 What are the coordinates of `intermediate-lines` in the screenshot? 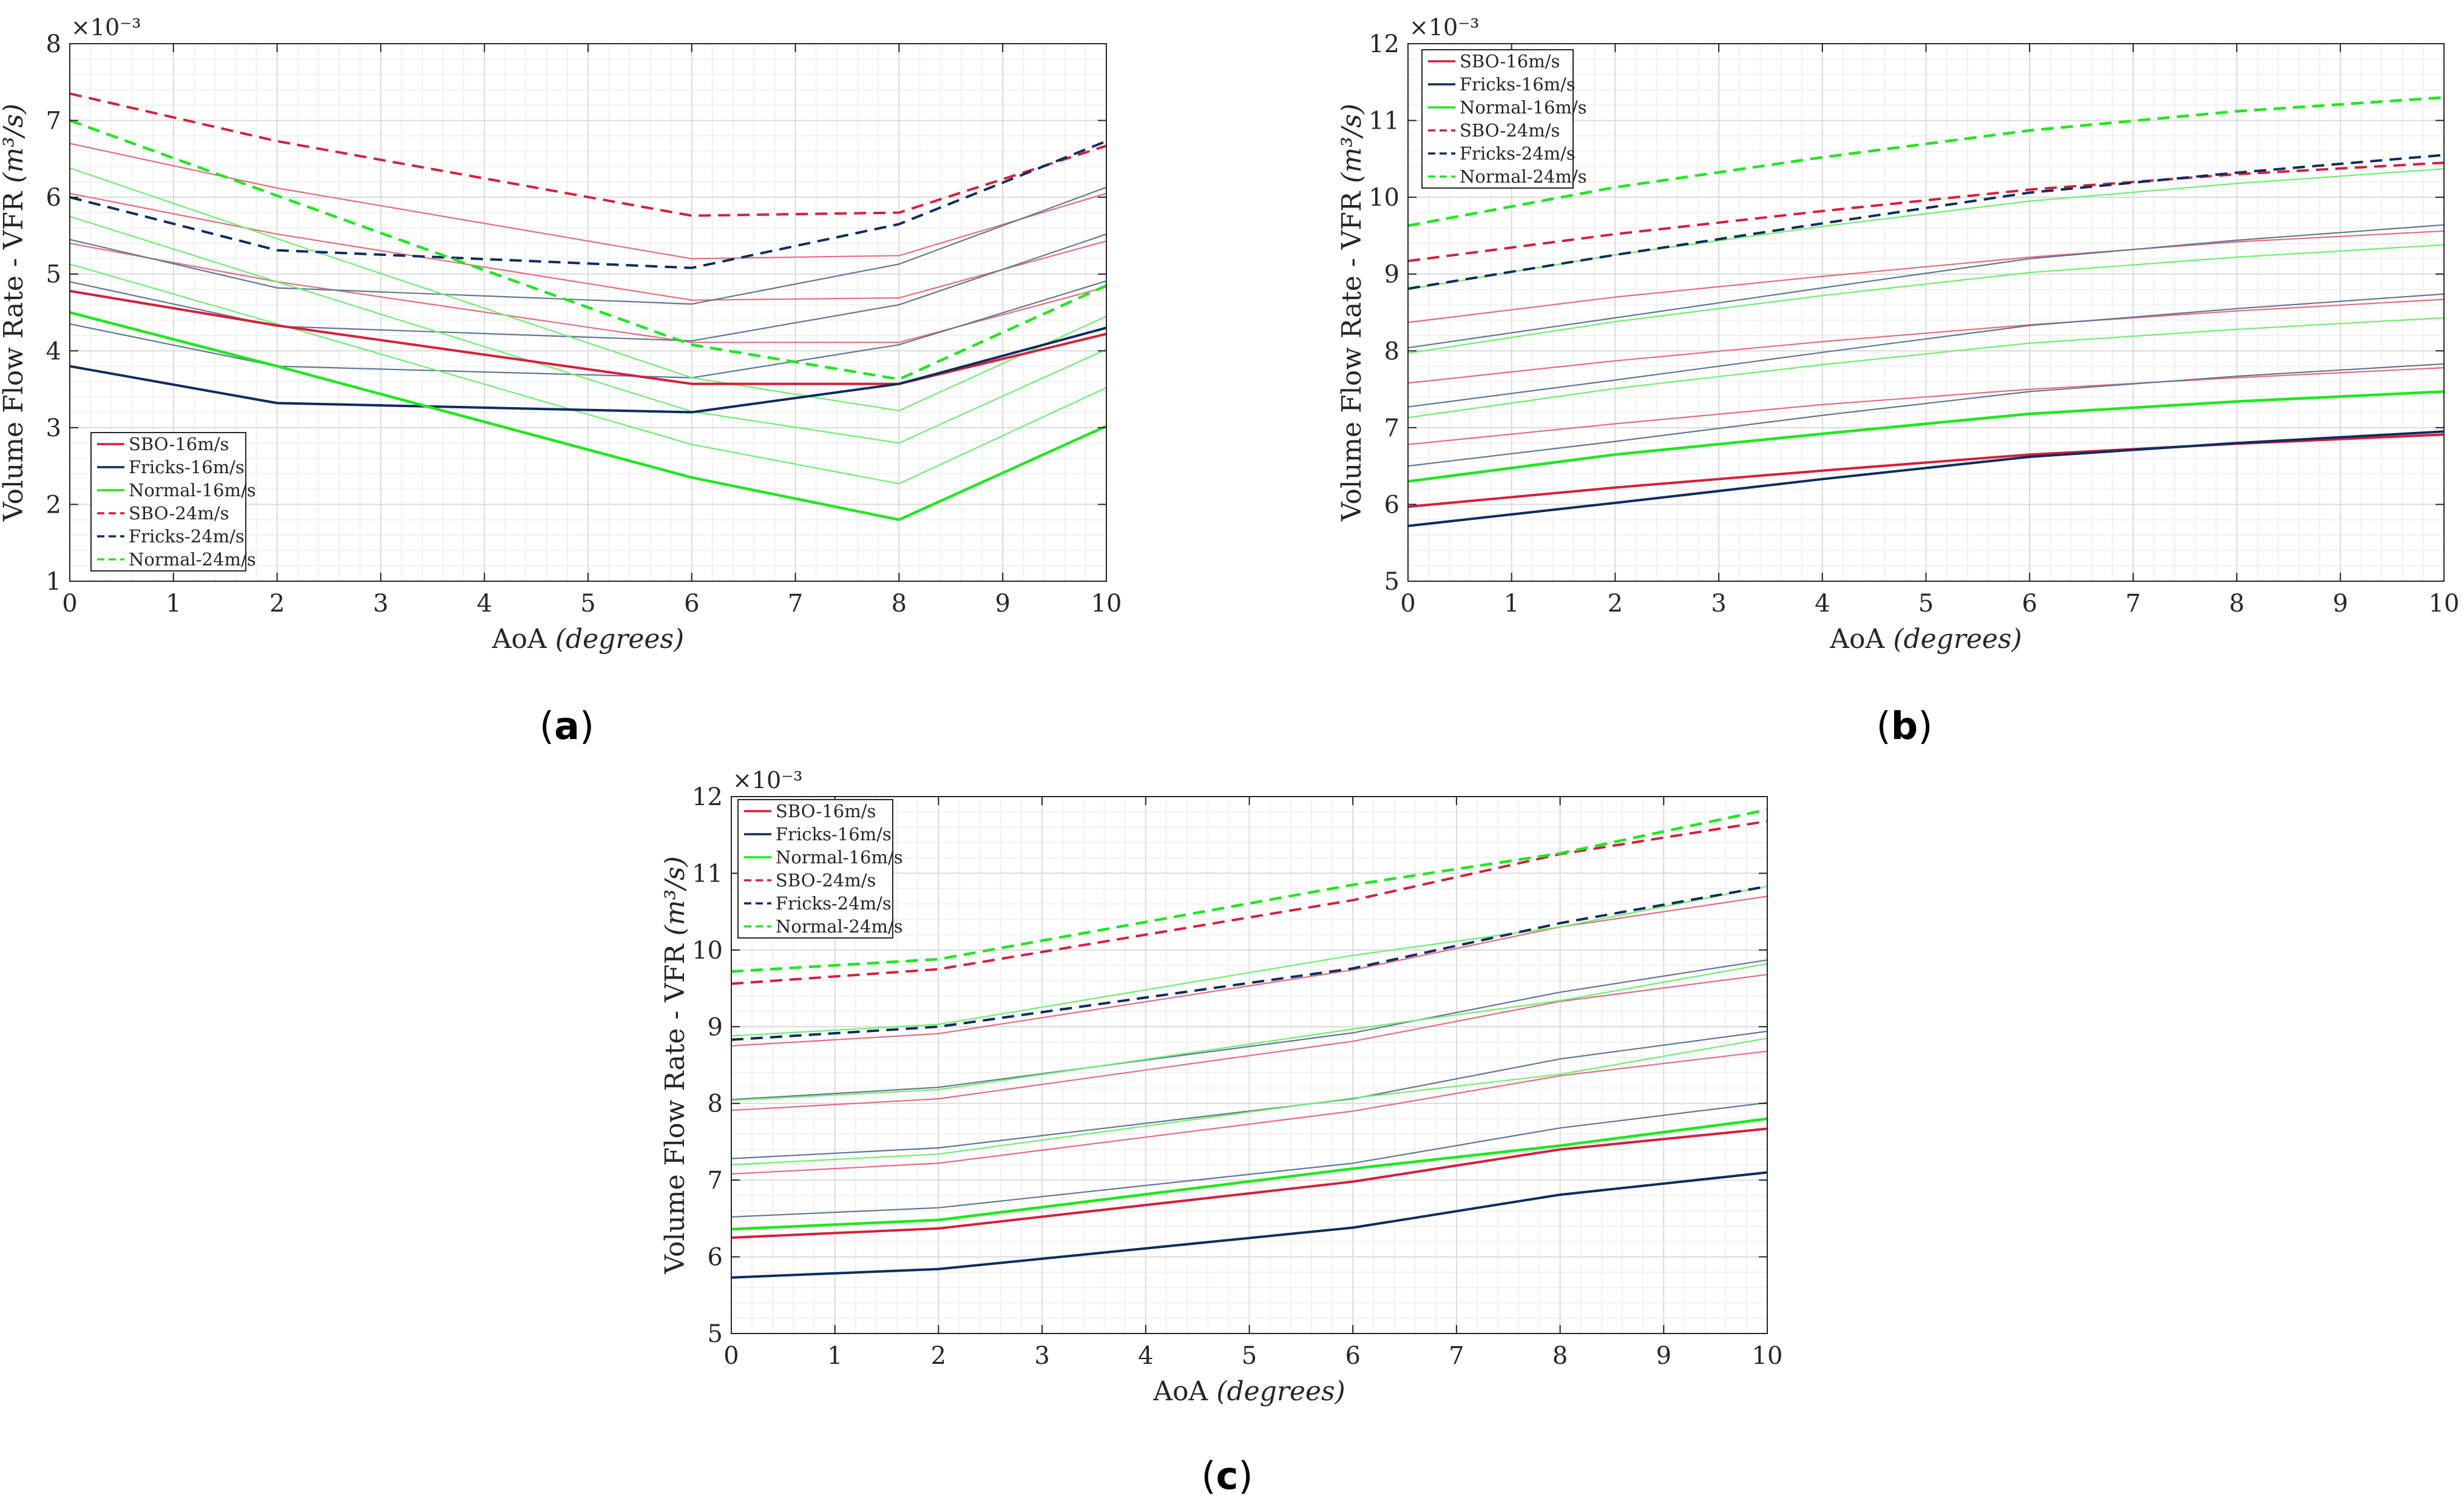 It's located at (1926, 317).